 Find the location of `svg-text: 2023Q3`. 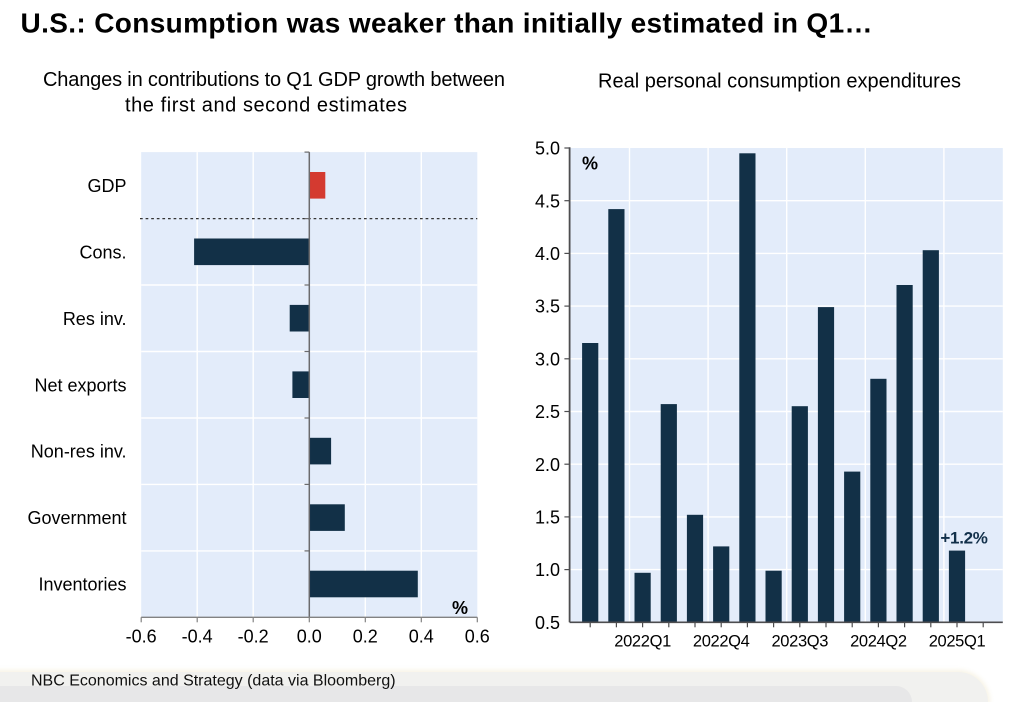

svg-text: 2023Q3 is located at coordinates (799, 641).